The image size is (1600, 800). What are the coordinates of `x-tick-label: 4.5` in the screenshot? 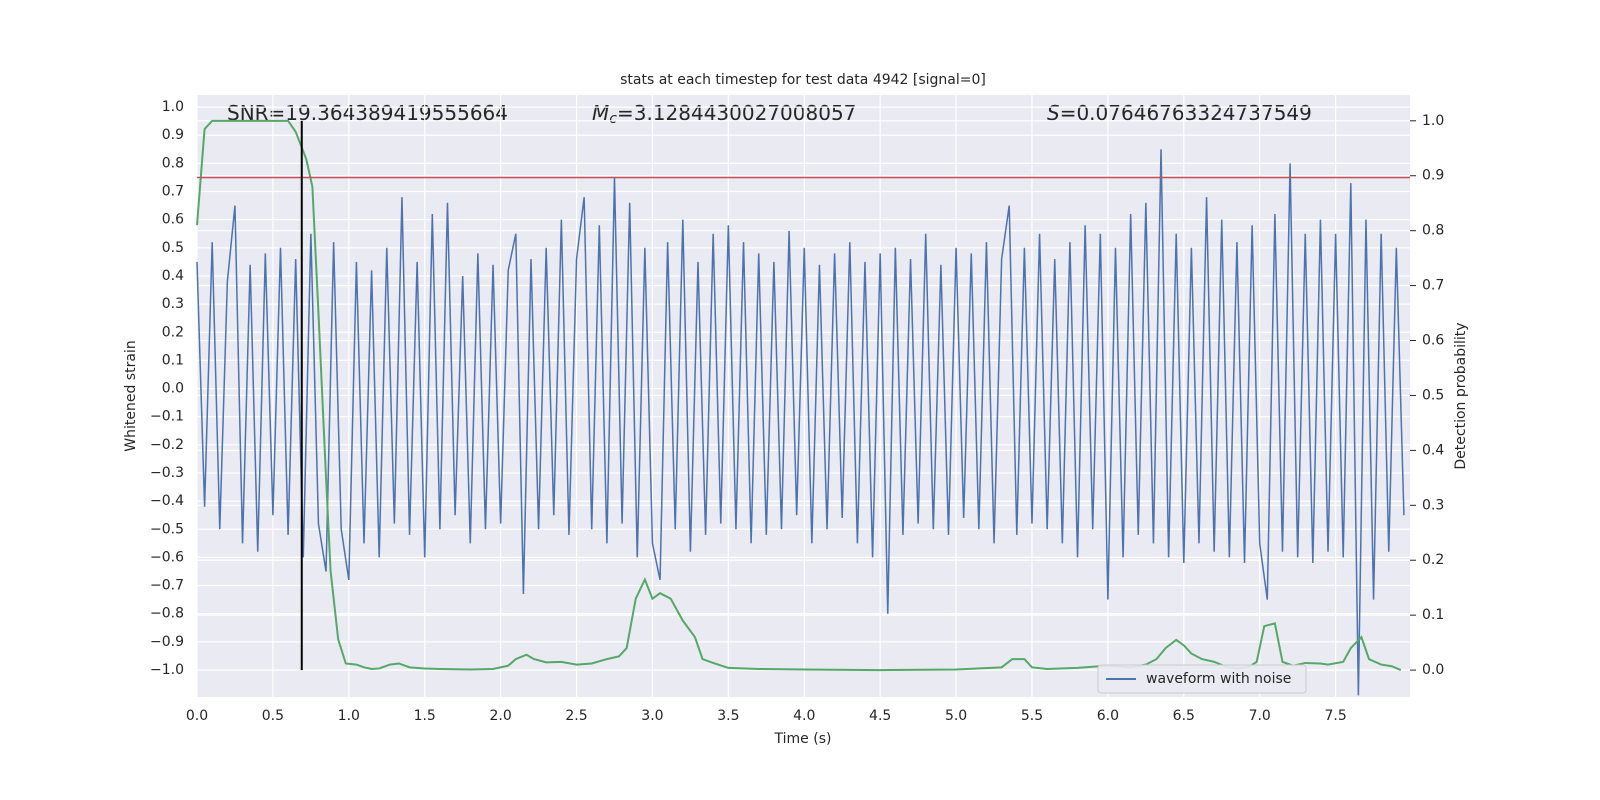 It's located at (880, 716).